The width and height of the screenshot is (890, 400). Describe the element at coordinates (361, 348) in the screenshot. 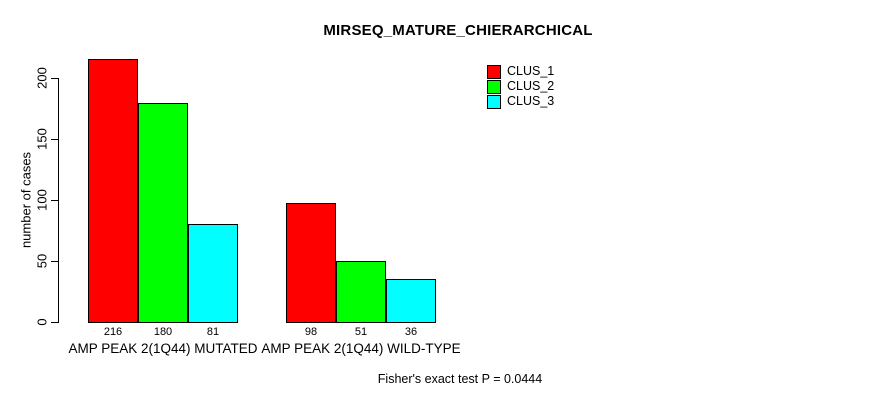

I see `group-label: AMP PEAK 2(1Q44) WILD-TYPE` at that location.